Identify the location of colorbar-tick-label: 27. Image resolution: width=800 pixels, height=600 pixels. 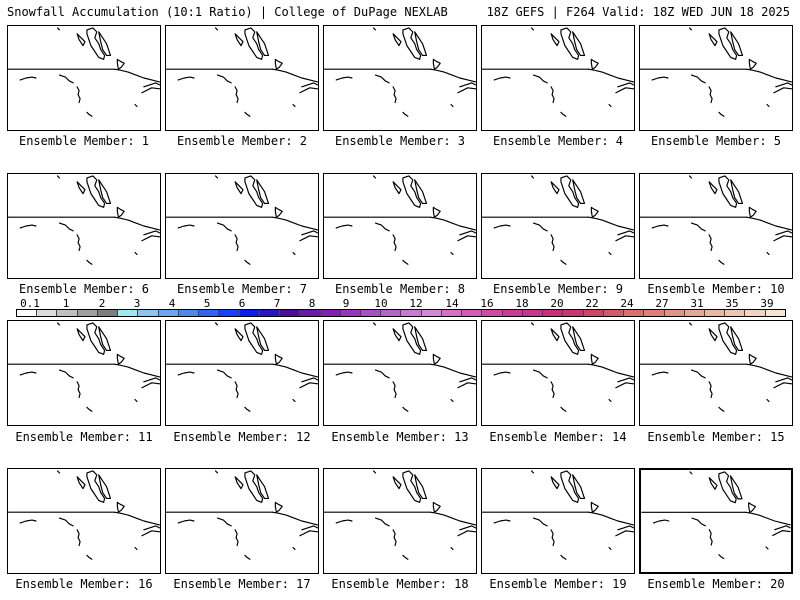
(662, 303).